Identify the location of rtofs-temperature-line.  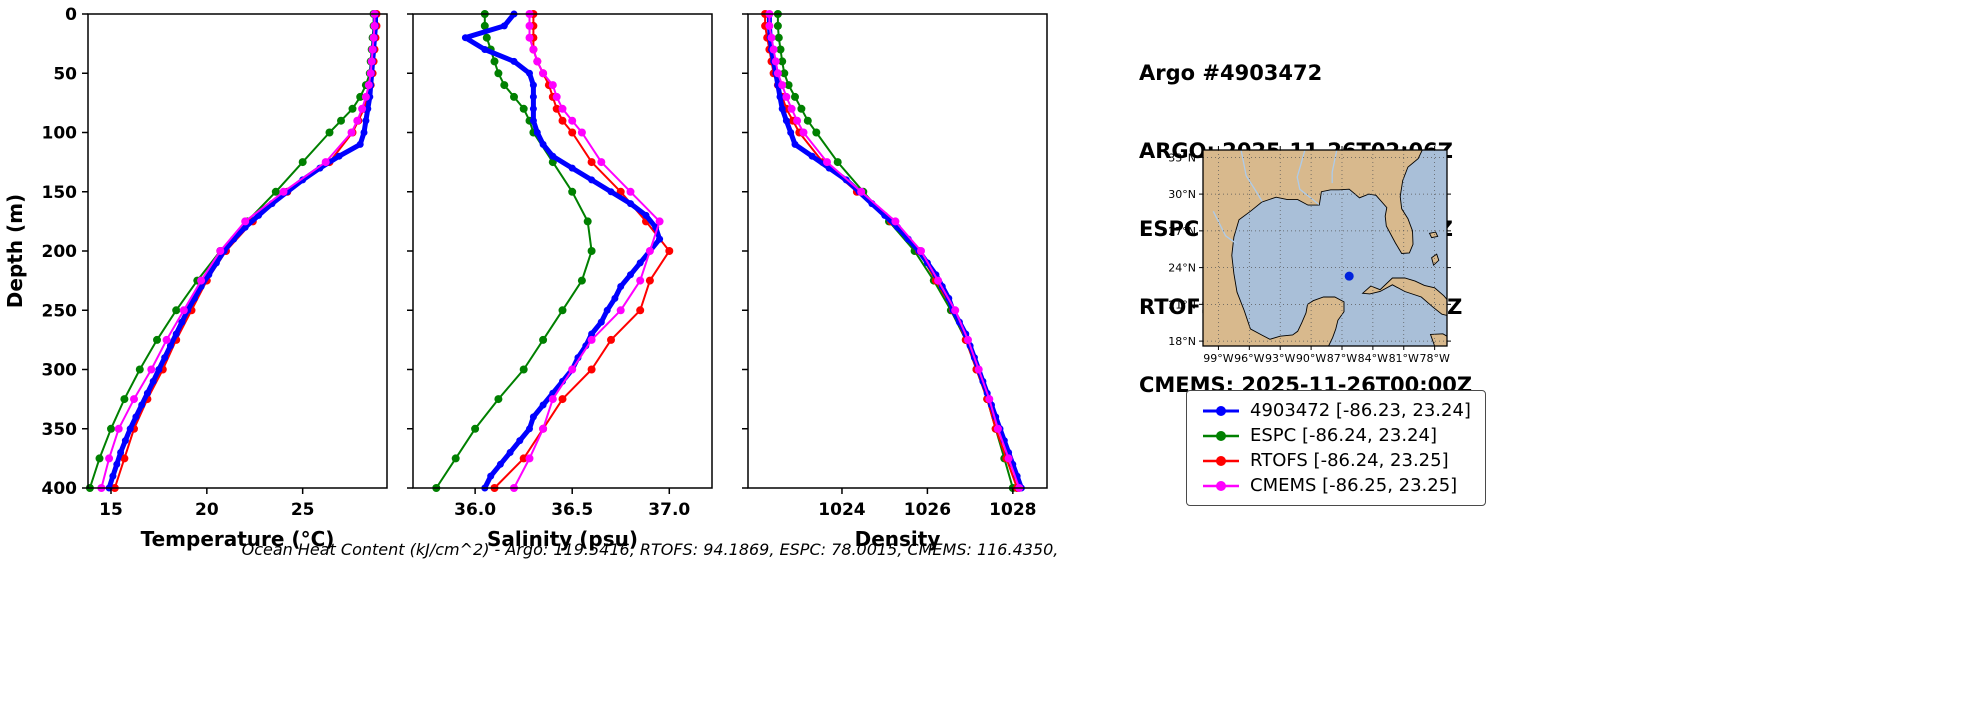
(245, 251).